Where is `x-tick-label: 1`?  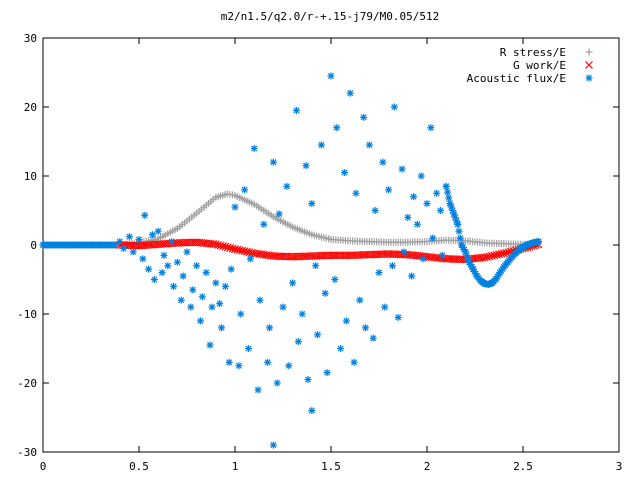
x-tick-label: 1 is located at coordinates (235, 466).